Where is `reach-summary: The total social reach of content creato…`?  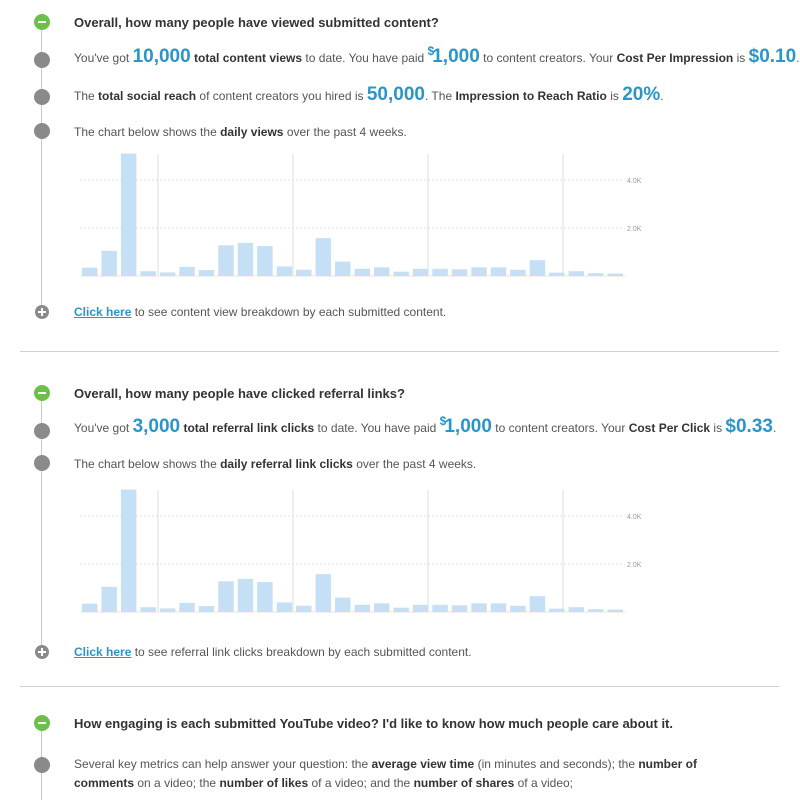
reach-summary: The total social reach of content creato… is located at coordinates (369, 94).